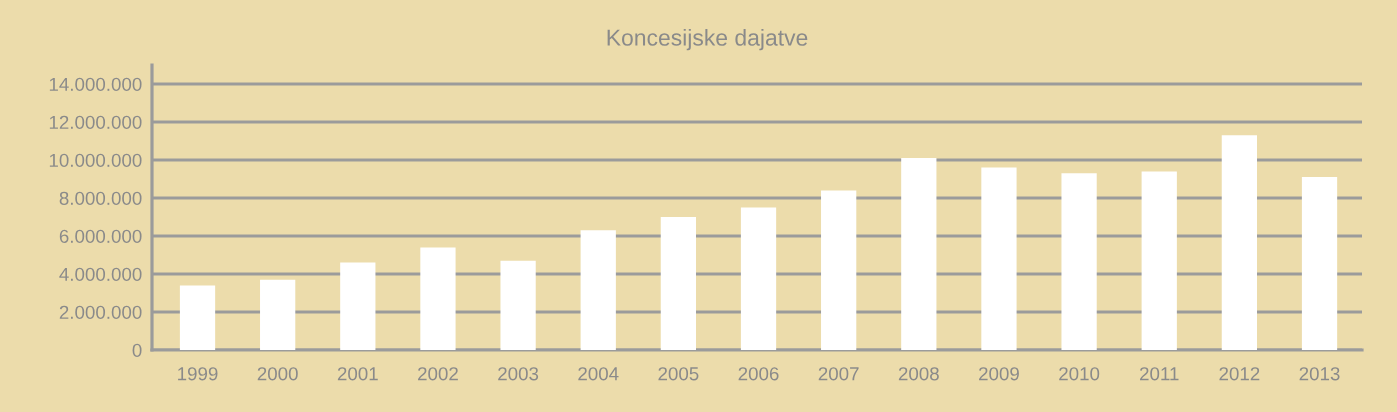  I want to click on x-tick-label: 2008, so click(918, 374).